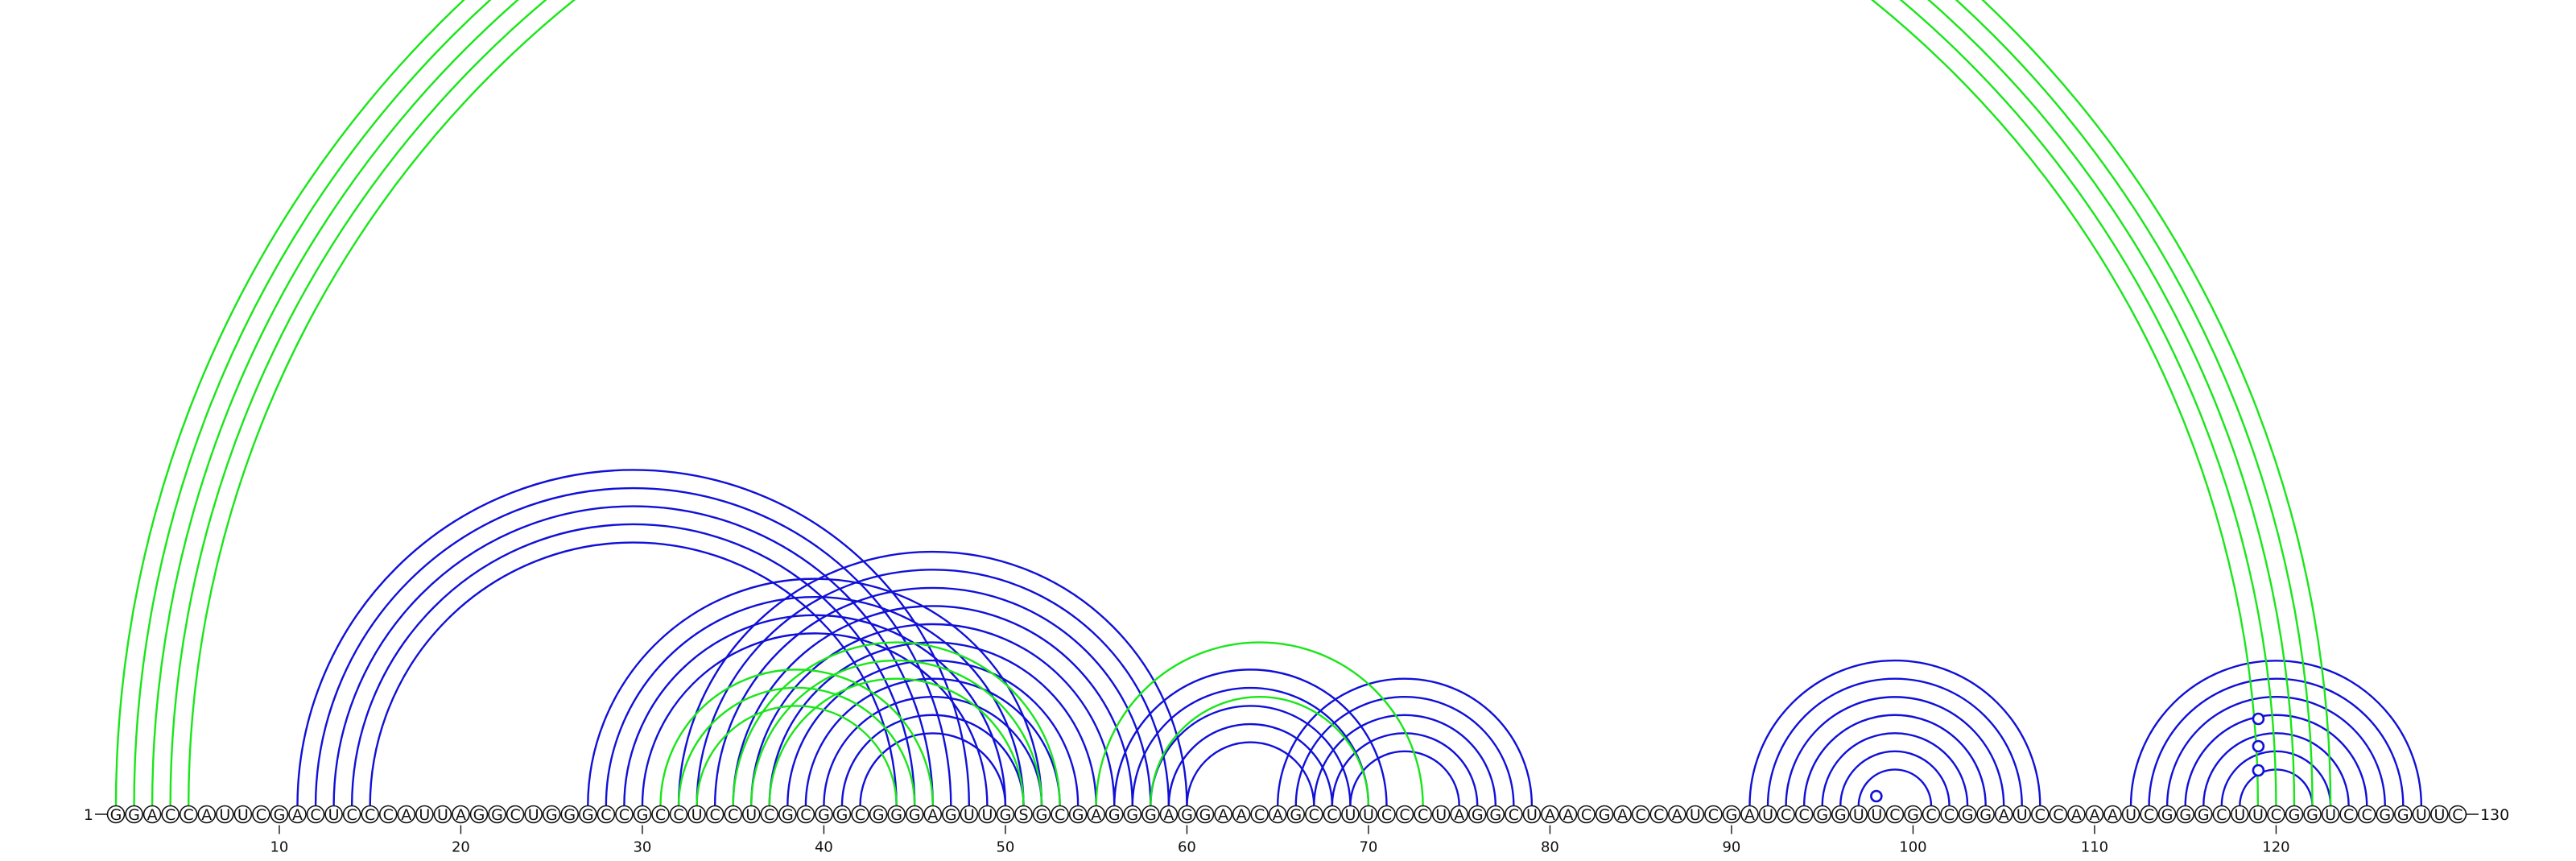 Image resolution: width=2576 pixels, height=861 pixels. What do you see at coordinates (2167, 814) in the screenshot?
I see `nucleotide-114: G` at bounding box center [2167, 814].